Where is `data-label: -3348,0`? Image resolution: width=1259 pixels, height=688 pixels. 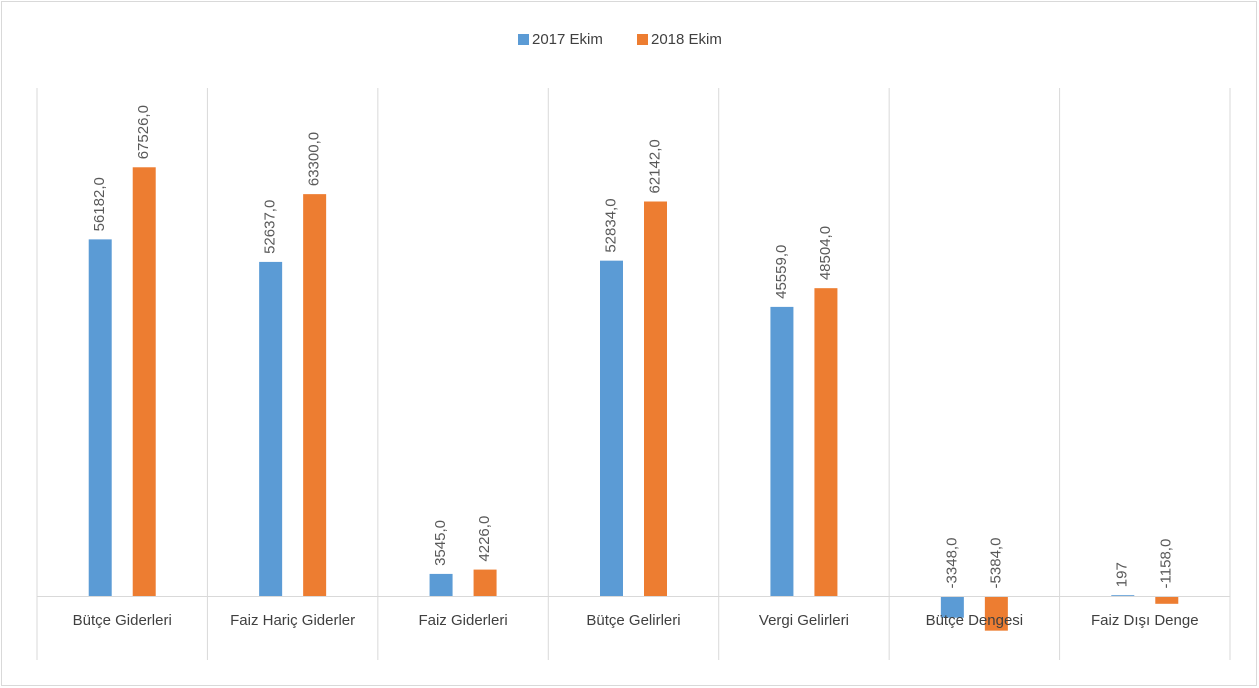 data-label: -3348,0 is located at coordinates (951, 563).